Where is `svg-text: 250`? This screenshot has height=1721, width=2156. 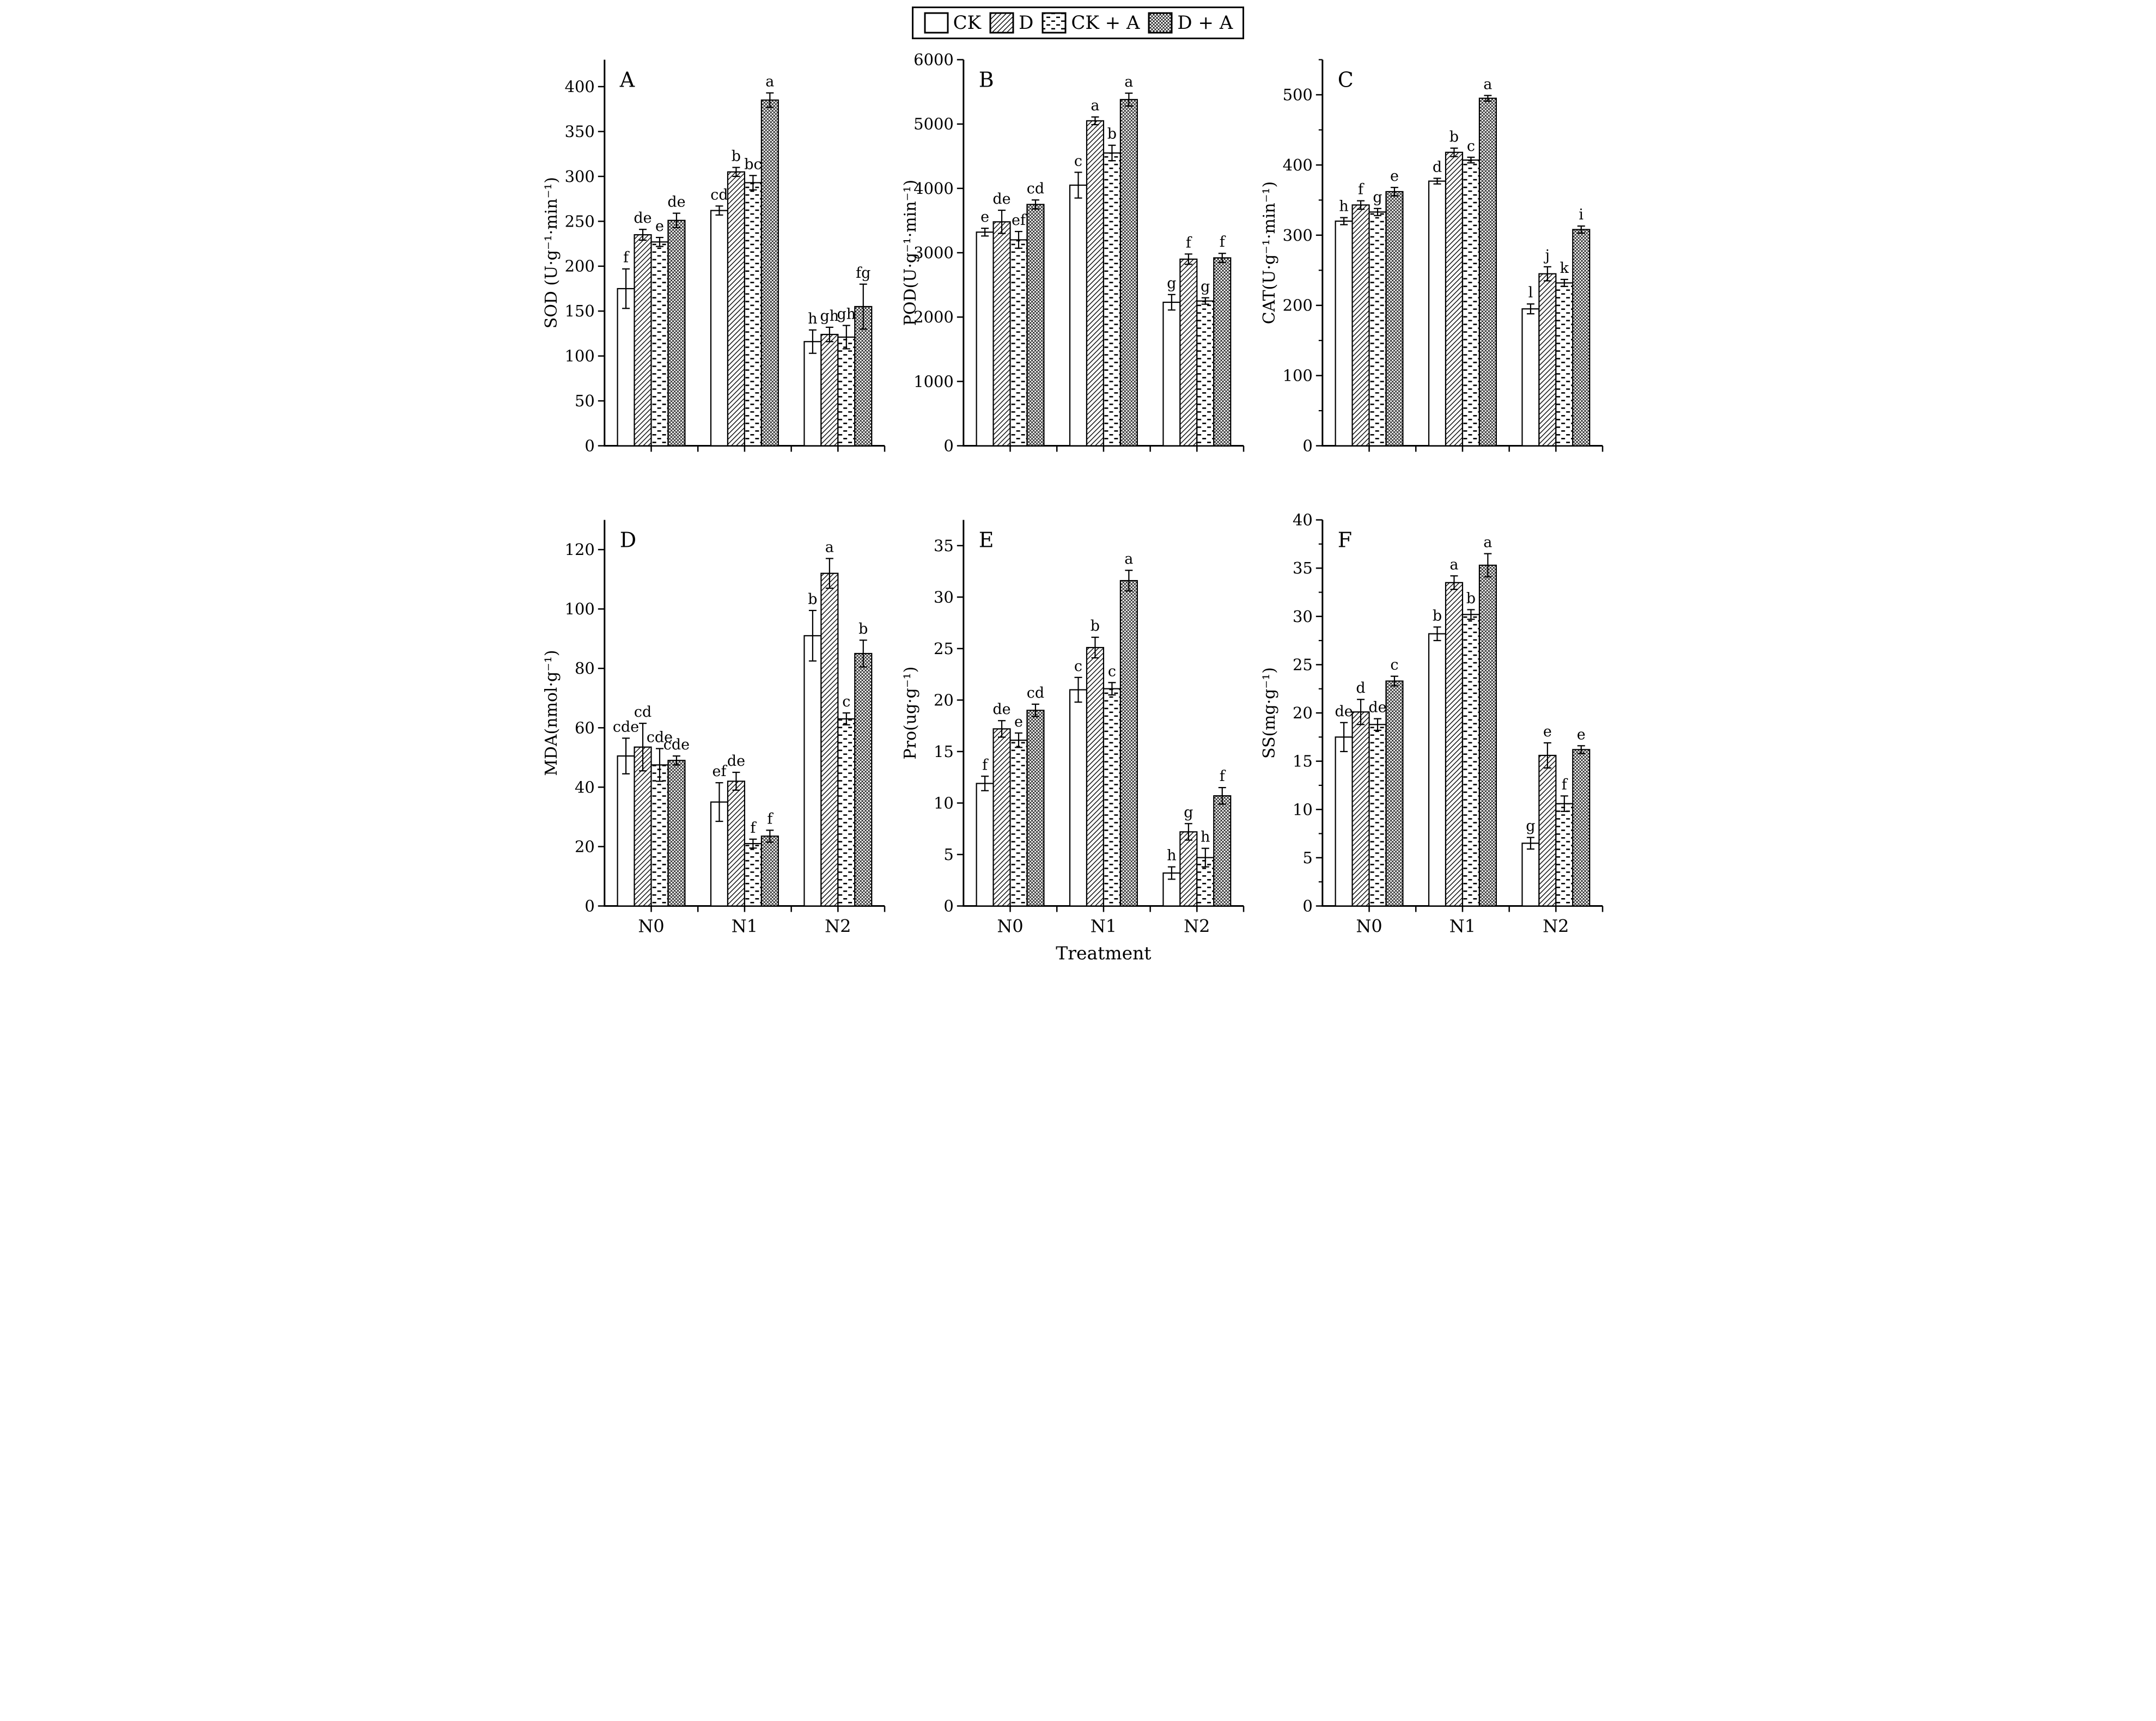
svg-text: 250 is located at coordinates (579, 221).